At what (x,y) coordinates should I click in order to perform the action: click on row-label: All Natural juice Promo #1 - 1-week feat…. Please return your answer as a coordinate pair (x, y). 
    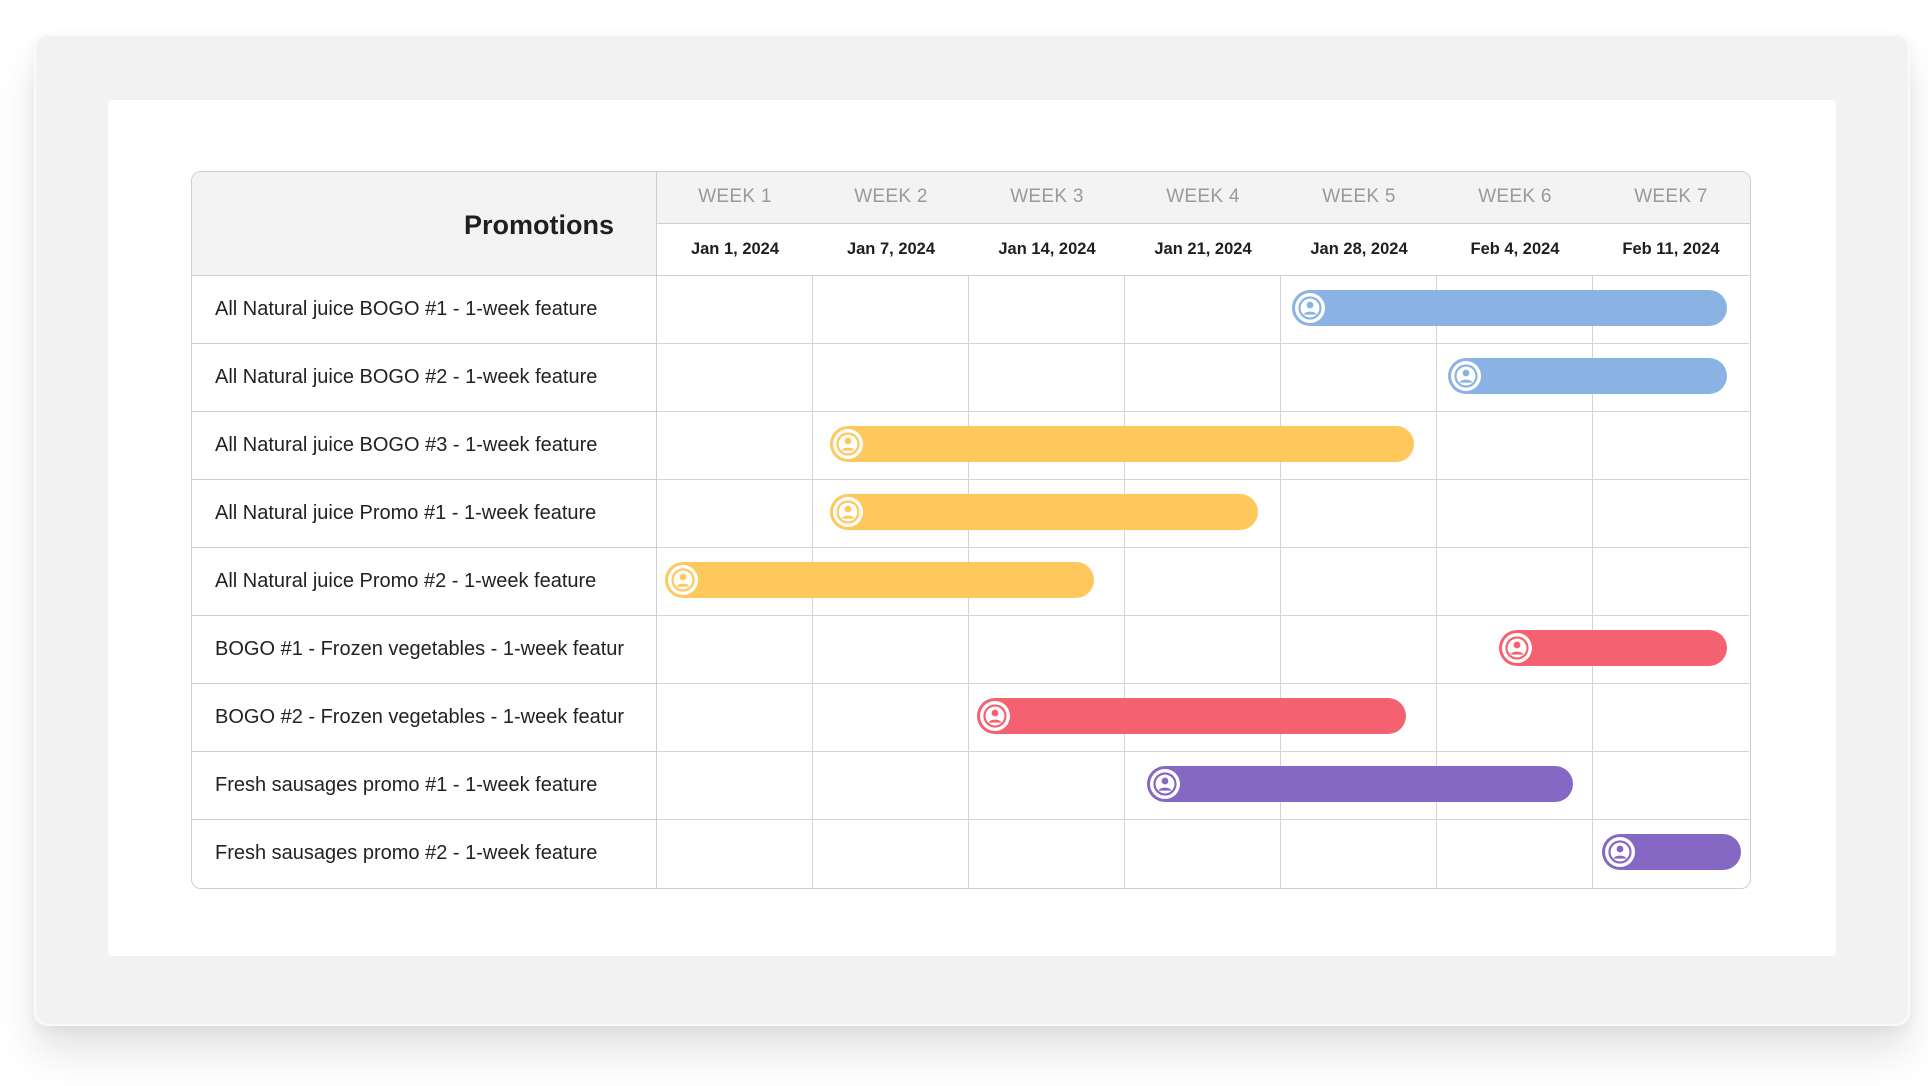
    Looking at the image, I should click on (424, 514).